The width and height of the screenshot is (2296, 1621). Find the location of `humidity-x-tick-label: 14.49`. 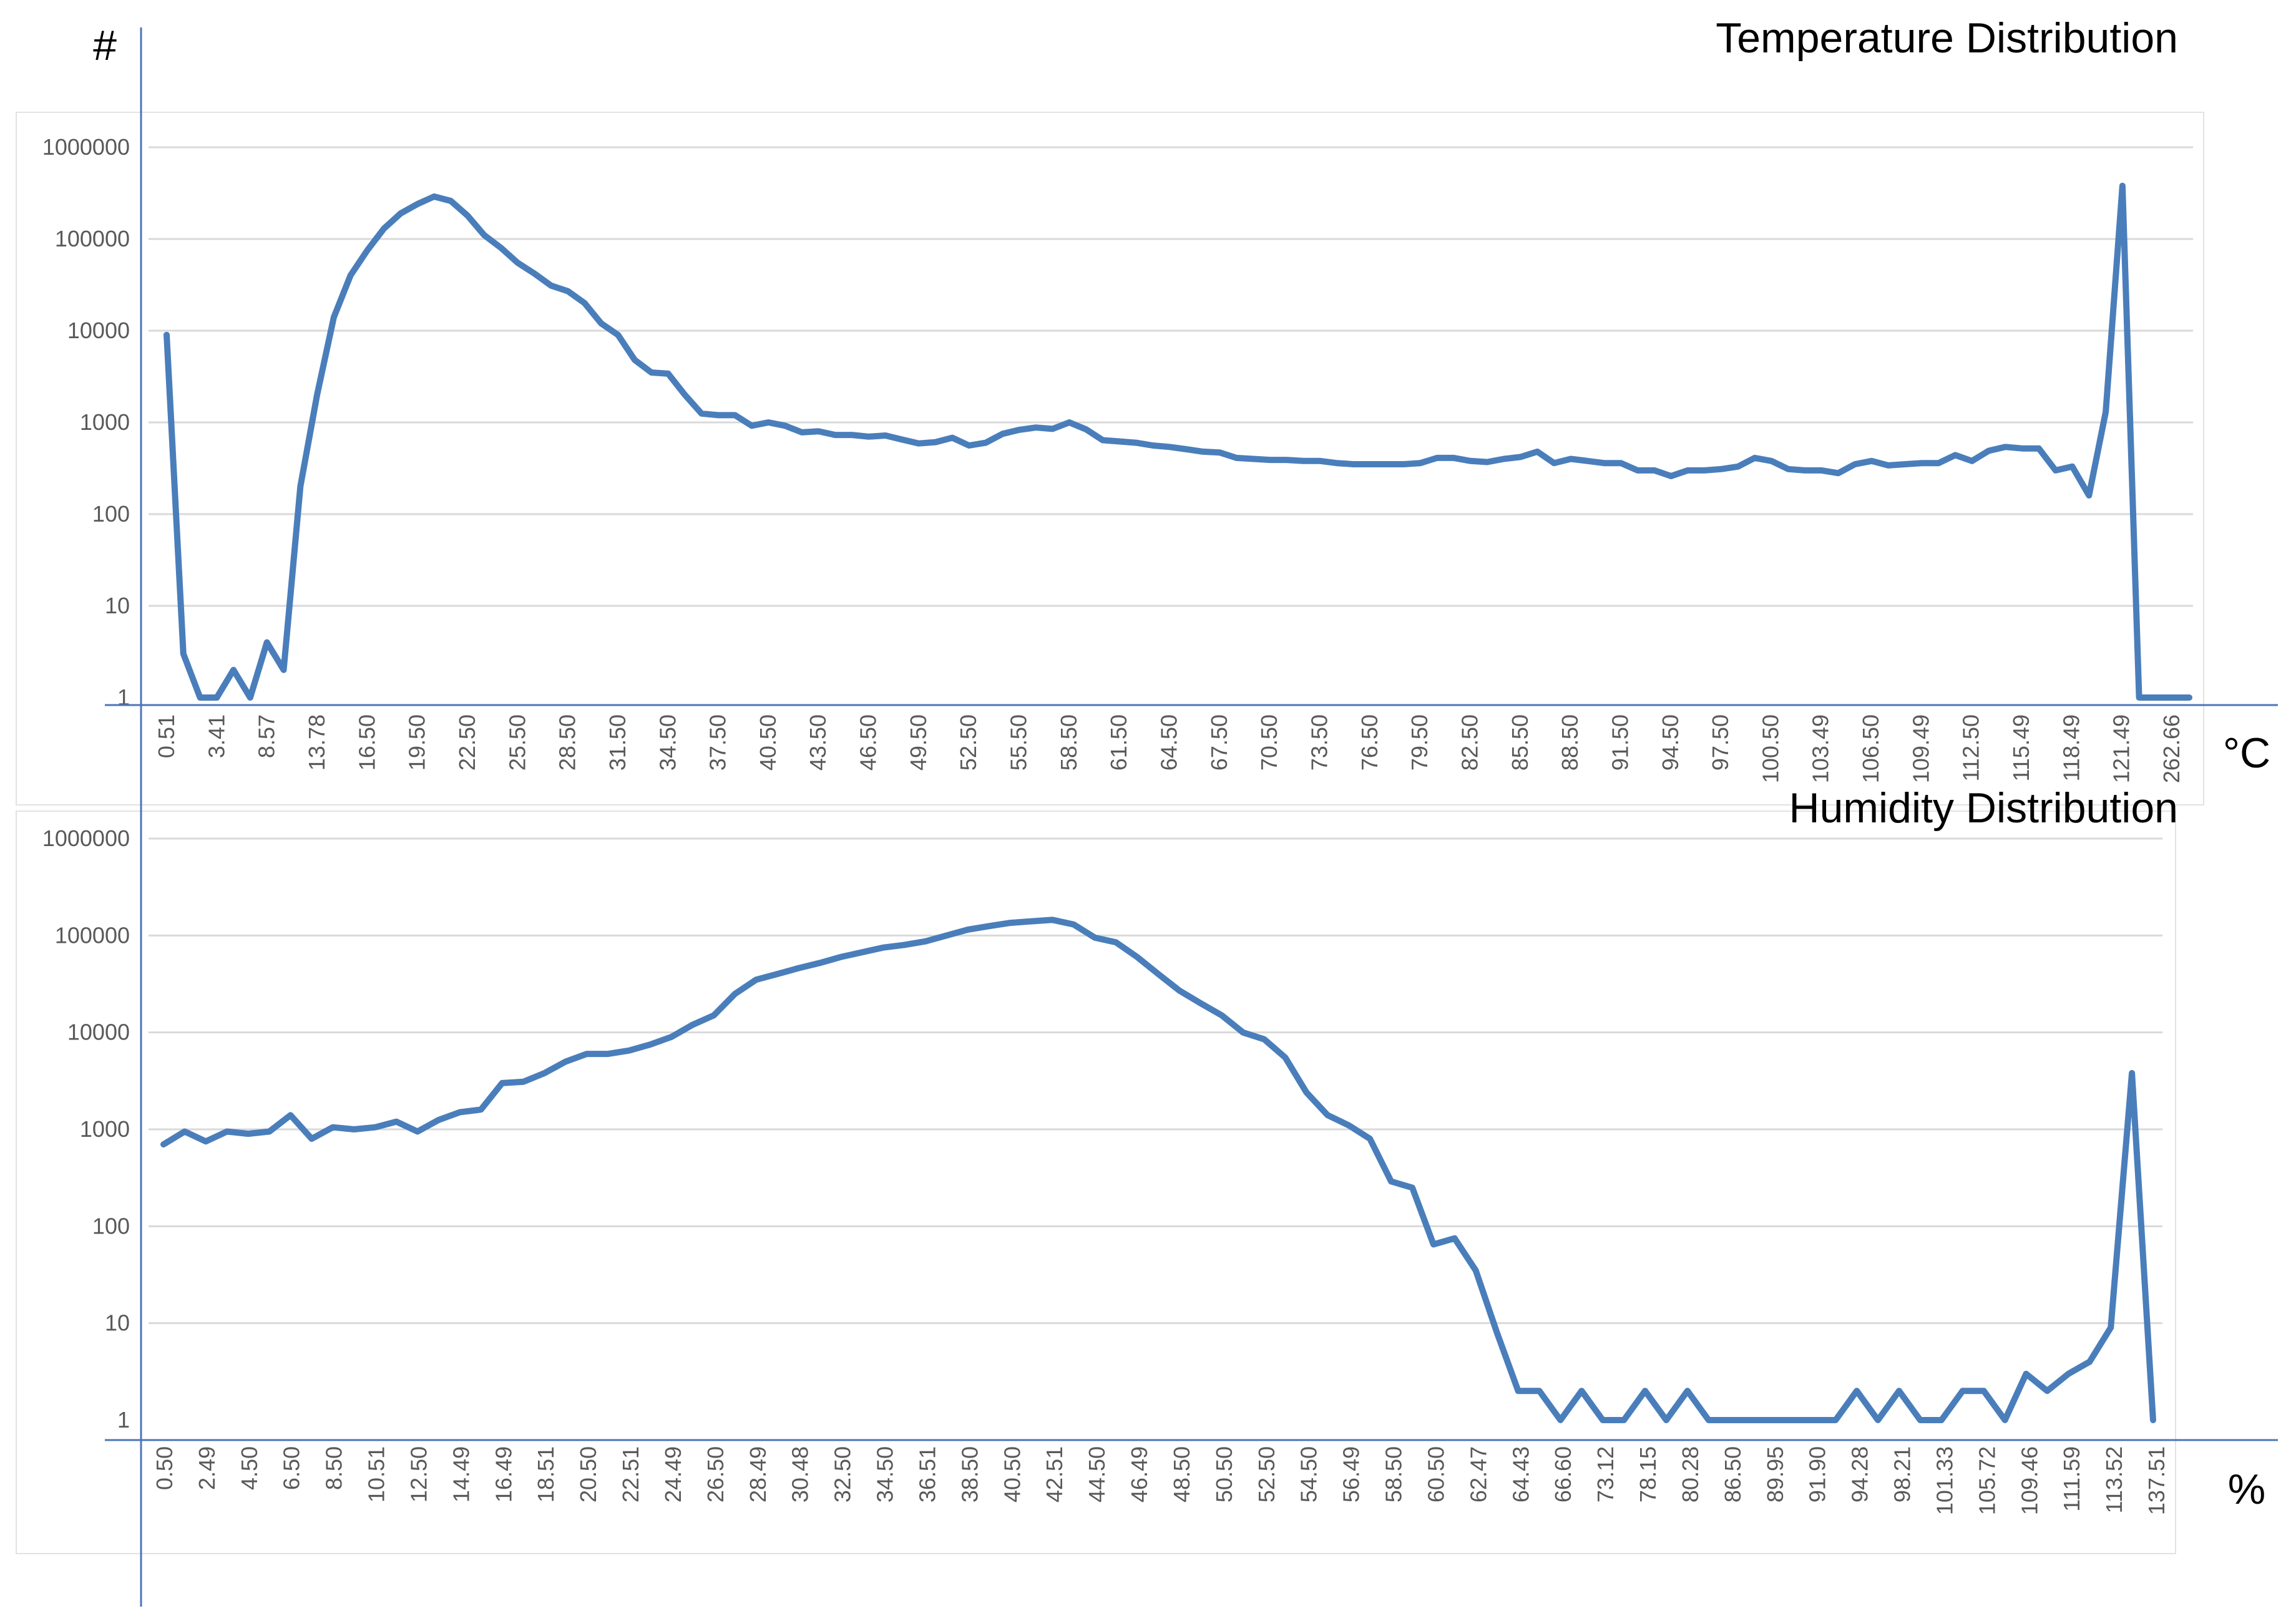

humidity-x-tick-label: 14.49 is located at coordinates (461, 1474).